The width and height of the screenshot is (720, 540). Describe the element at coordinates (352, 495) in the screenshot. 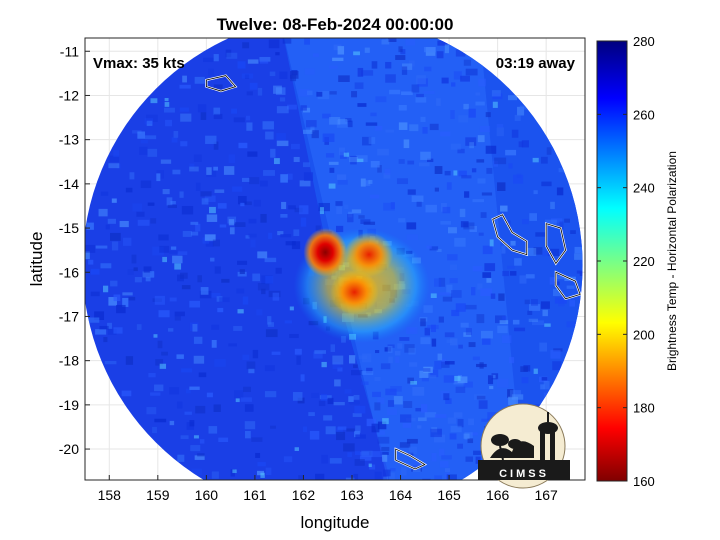

I see `x-tick-label: 163` at that location.